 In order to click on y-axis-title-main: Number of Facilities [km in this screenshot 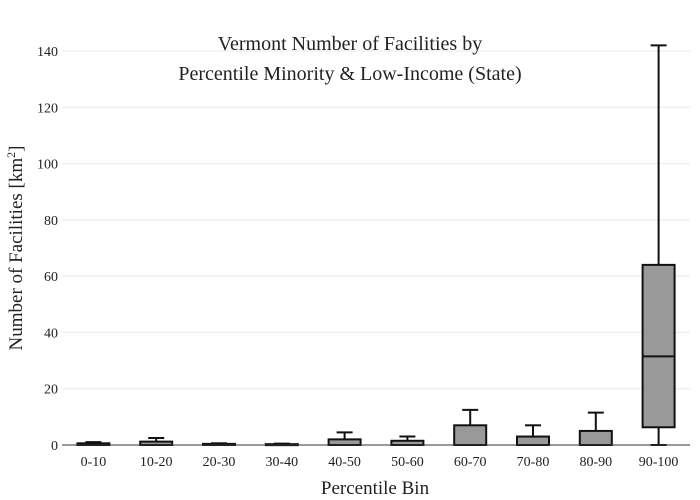, I will do `click(16, 254)`.